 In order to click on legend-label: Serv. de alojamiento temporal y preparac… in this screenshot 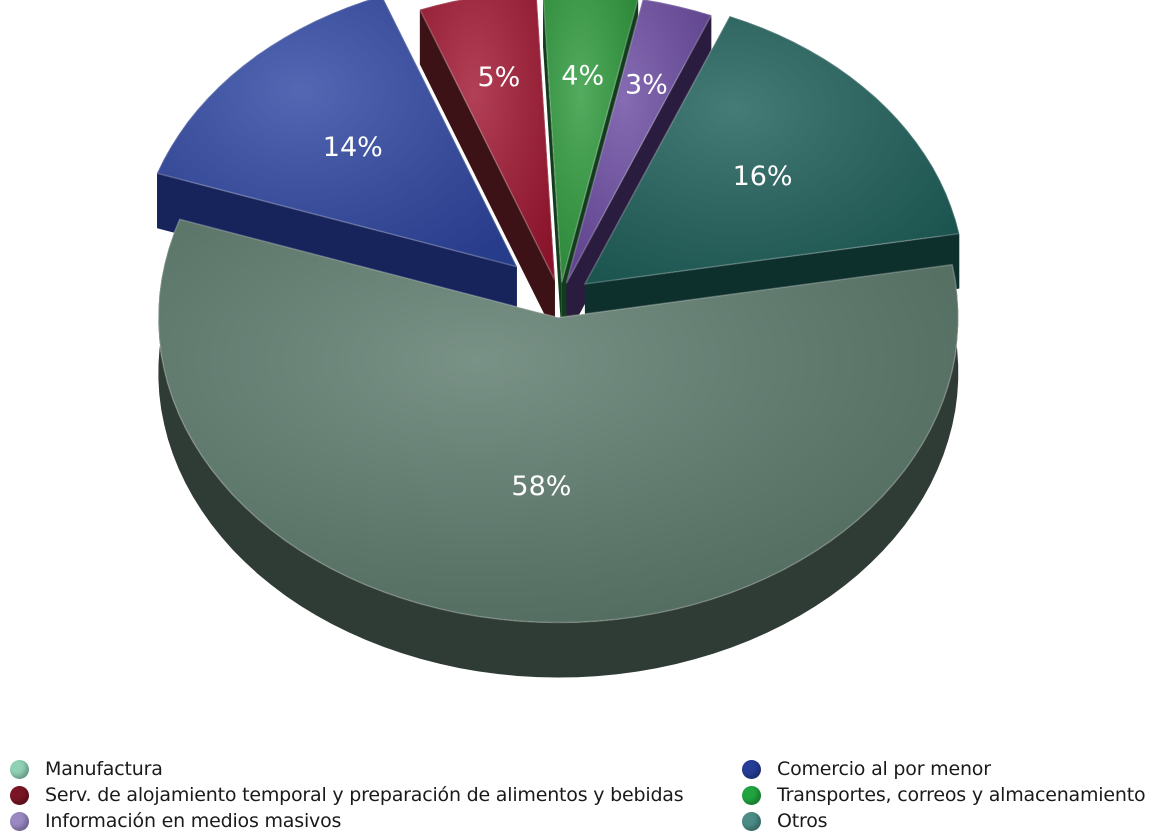, I will do `click(364, 795)`.